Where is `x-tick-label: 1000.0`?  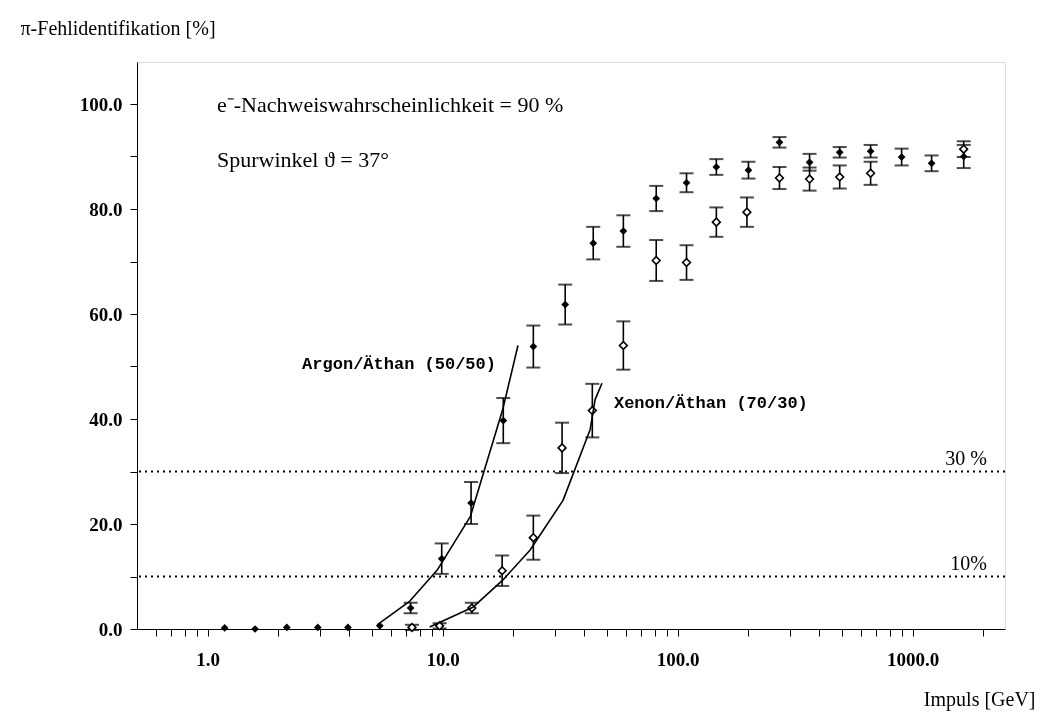
x-tick-label: 1000.0 is located at coordinates (913, 659).